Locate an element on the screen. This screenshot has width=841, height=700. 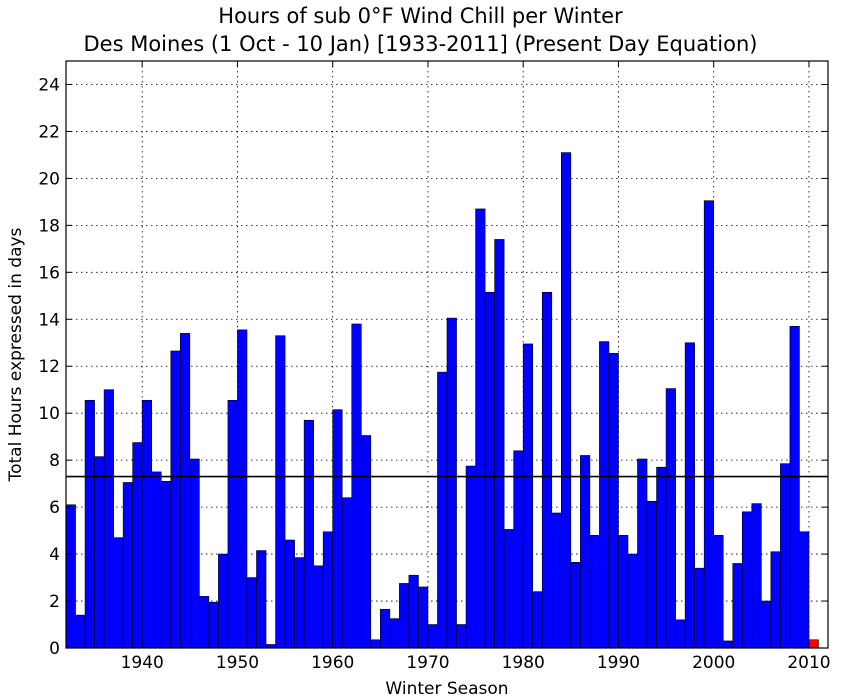
y-tick-label: 2 is located at coordinates (54, 602).